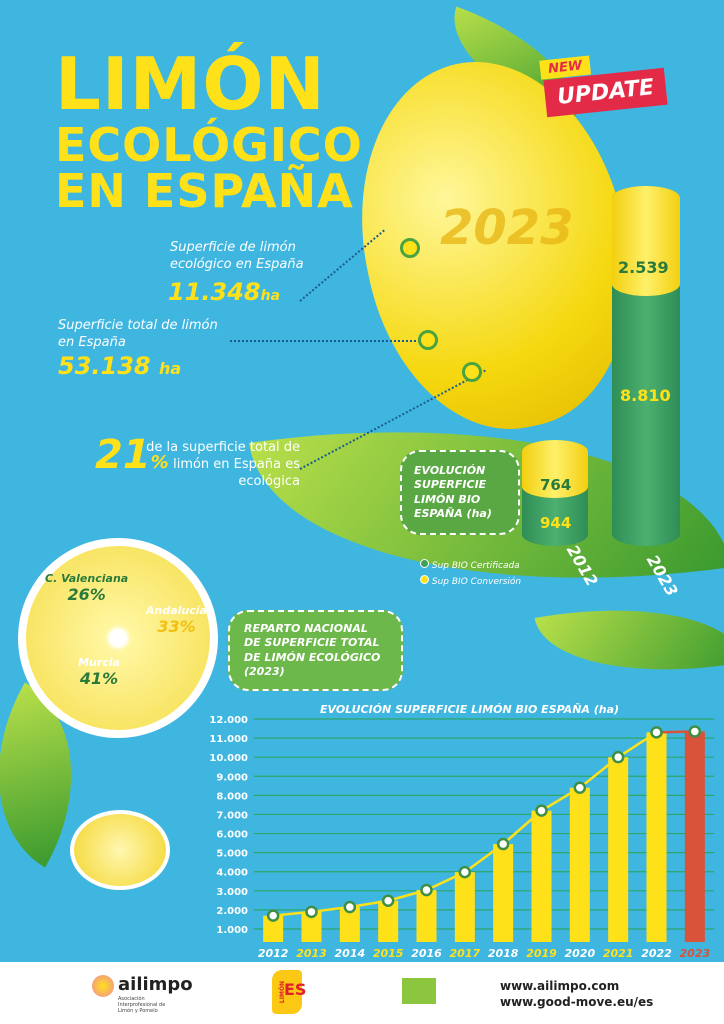 The width and height of the screenshot is (724, 1024). I want to click on limones-brand: ES, so click(295, 989).